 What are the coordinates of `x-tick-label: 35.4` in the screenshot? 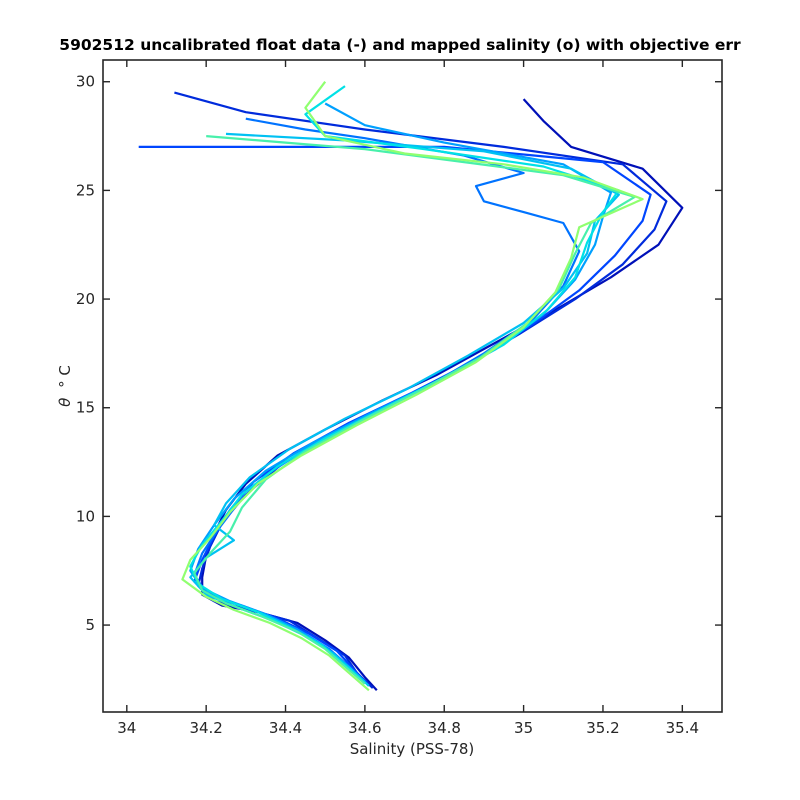 It's located at (682, 728).